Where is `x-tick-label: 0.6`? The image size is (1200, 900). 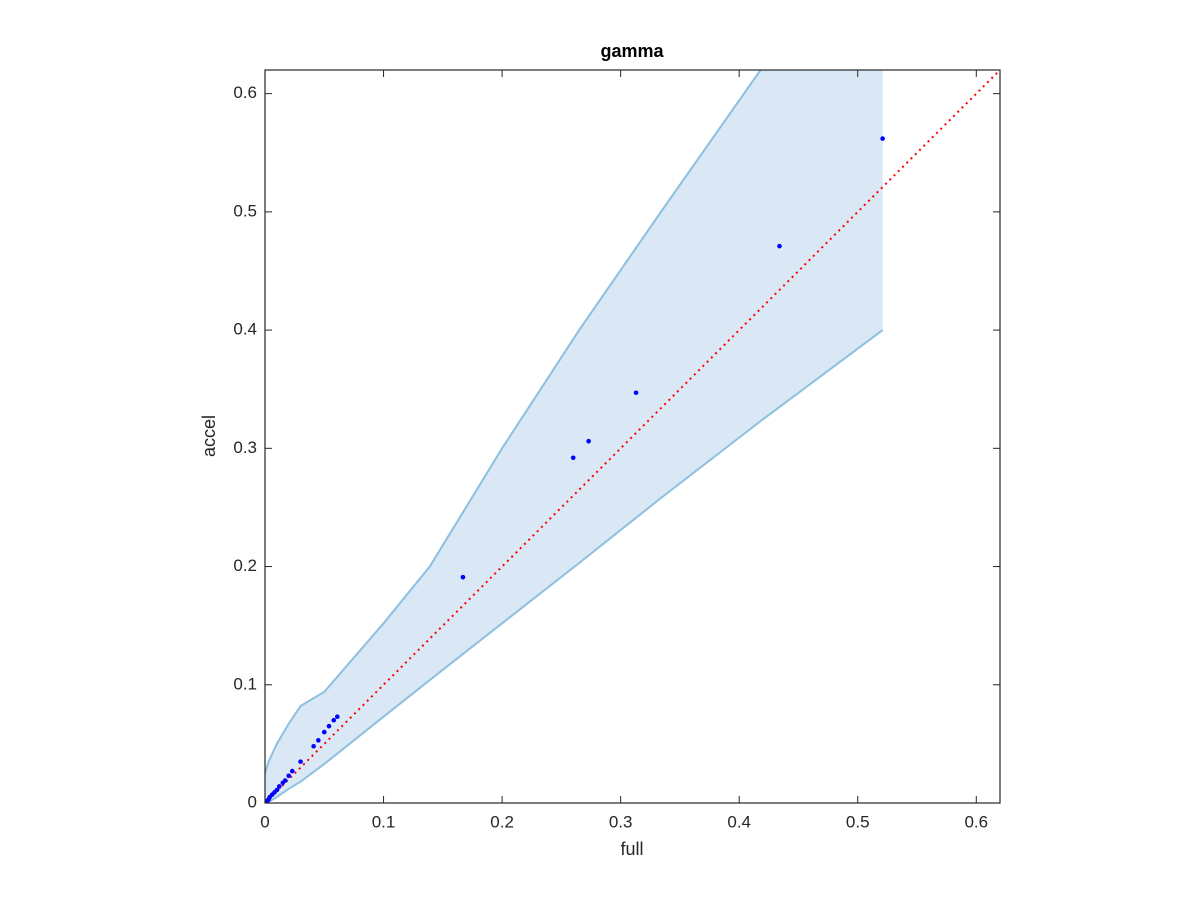
x-tick-label: 0.6 is located at coordinates (976, 821).